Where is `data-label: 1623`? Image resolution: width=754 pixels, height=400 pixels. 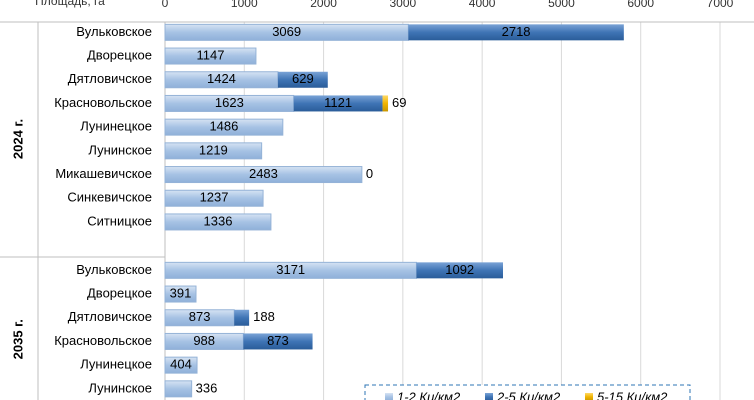 data-label: 1623 is located at coordinates (229, 102).